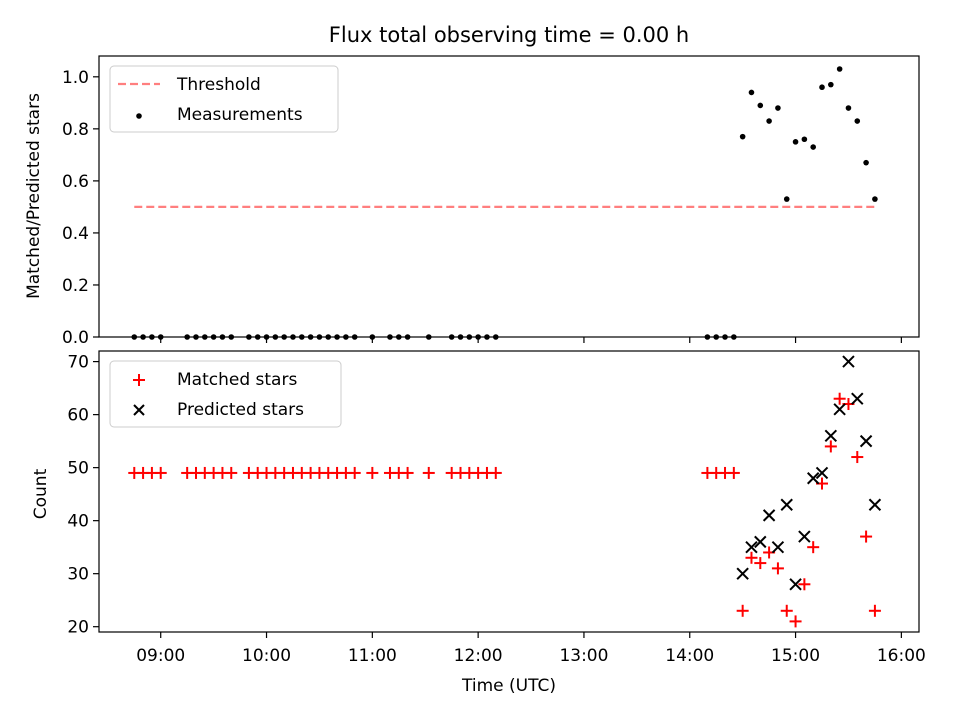 The width and height of the screenshot is (960, 720). Describe the element at coordinates (75, 234) in the screenshot. I see `top-y-tick-label: 0.4` at that location.